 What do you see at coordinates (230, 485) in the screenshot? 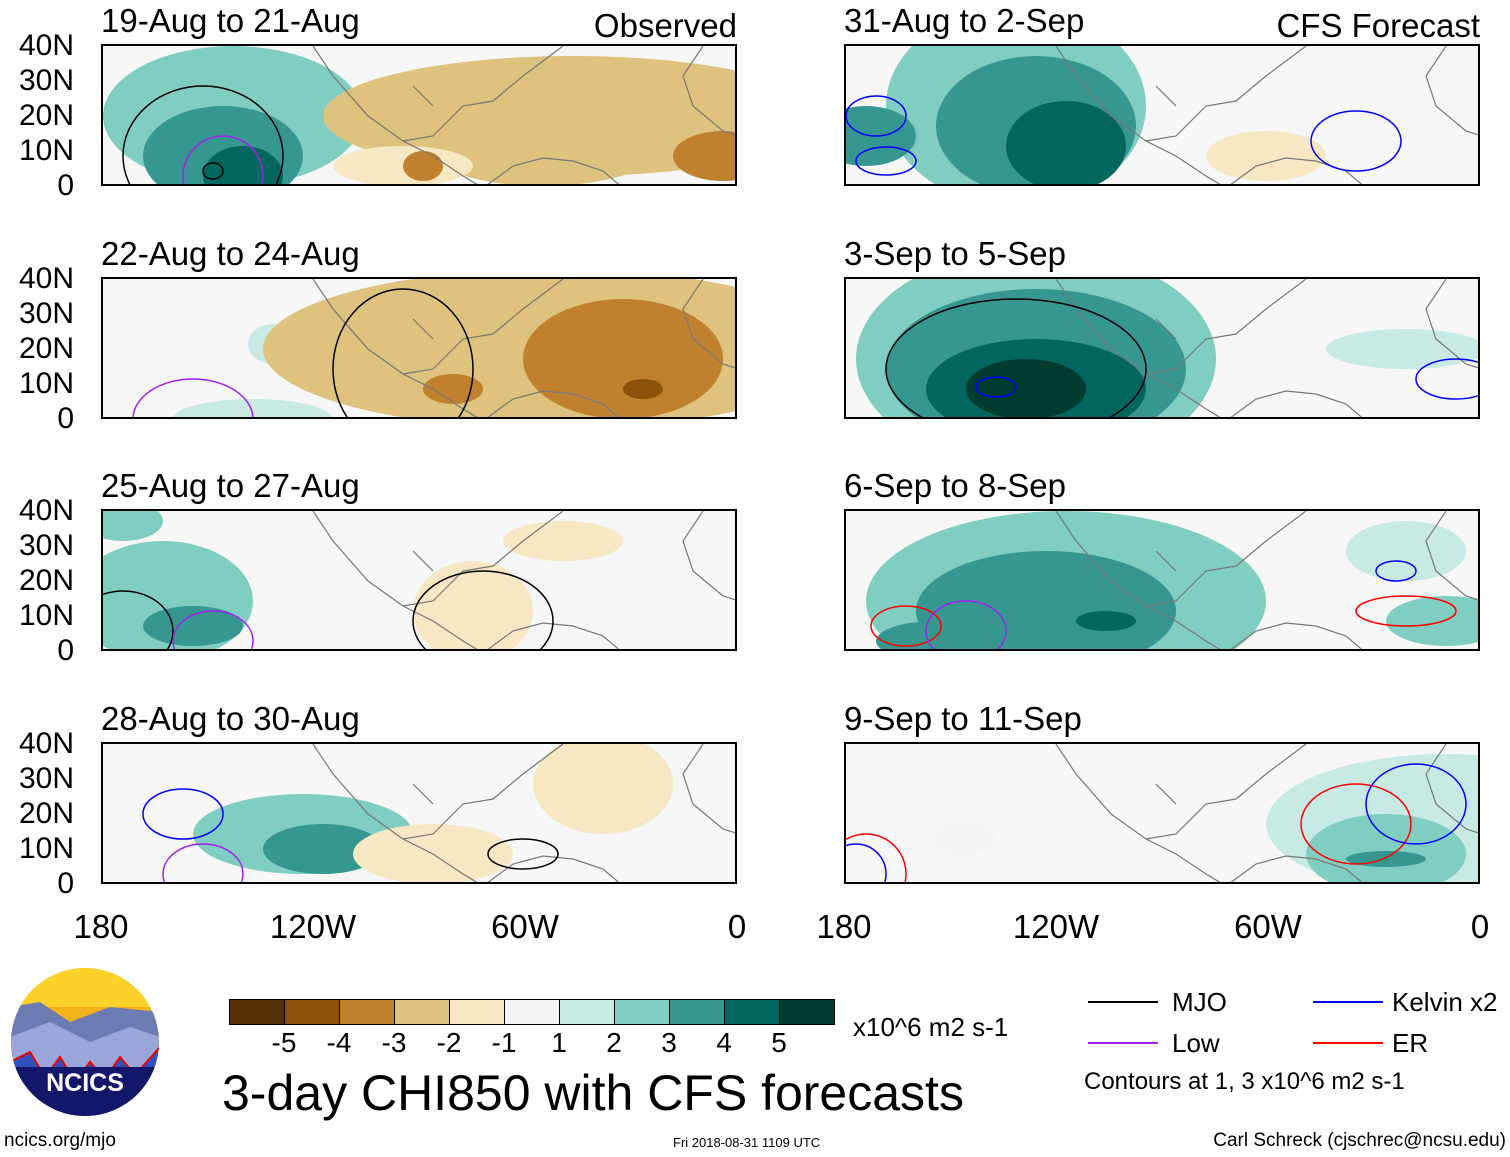
I see `panel-title: 25-Aug to 27-Aug` at bounding box center [230, 485].